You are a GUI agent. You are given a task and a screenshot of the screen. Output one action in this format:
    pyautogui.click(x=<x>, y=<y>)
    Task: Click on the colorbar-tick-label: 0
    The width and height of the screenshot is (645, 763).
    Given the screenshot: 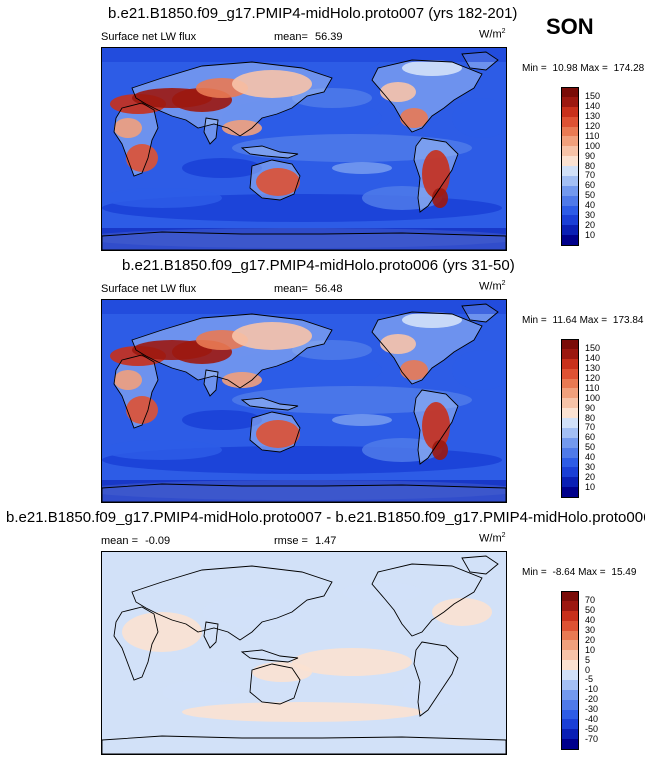 What is the action you would take?
    pyautogui.click(x=588, y=669)
    